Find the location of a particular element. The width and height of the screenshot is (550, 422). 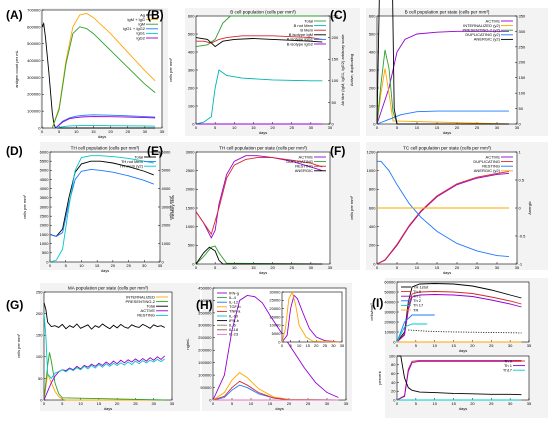

y-axis-label: Active, duplicating is located at coordinates (351, 70).